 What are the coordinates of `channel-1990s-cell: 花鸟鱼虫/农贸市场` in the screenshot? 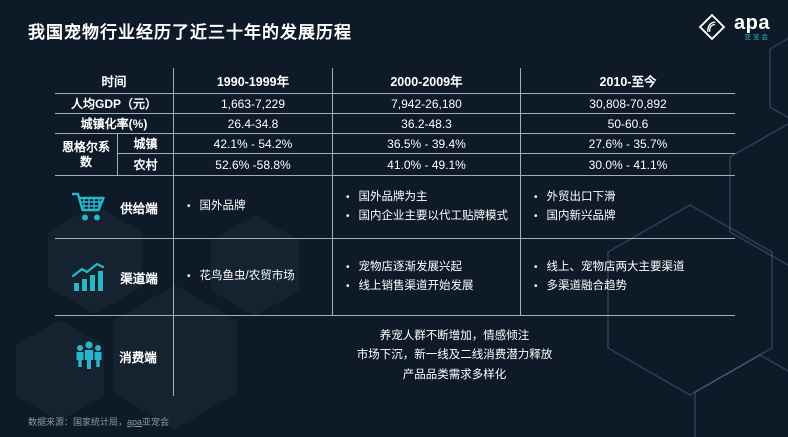 It's located at (252, 277).